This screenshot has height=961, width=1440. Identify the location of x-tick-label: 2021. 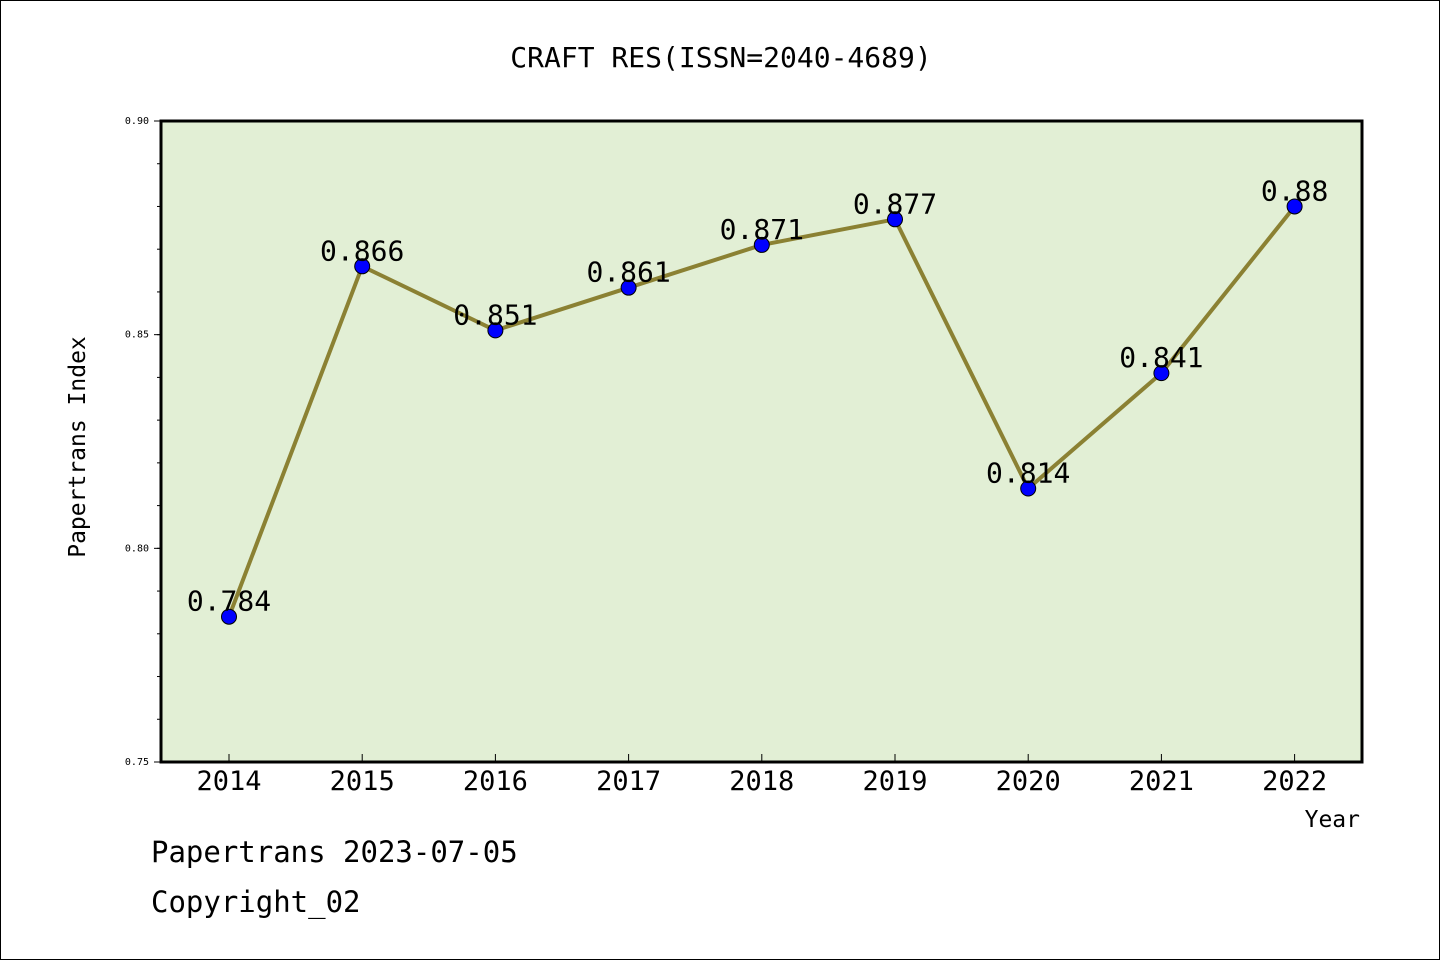
(1161, 781).